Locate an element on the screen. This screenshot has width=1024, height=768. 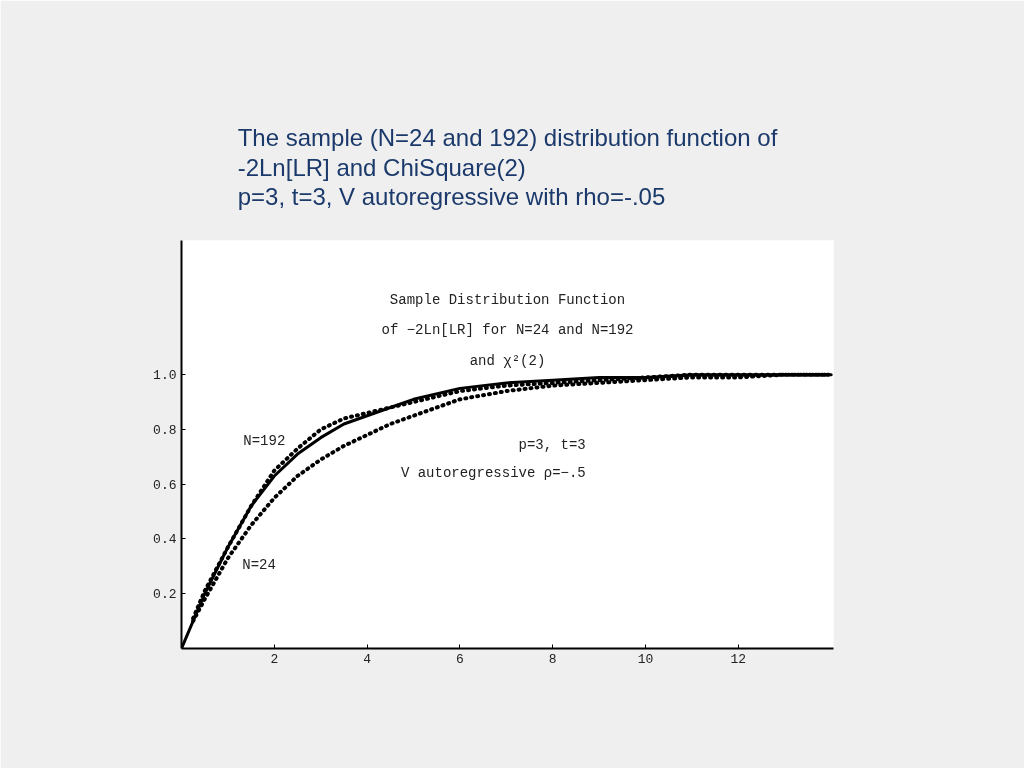
annotation: V autoregressive ρ=−.5 is located at coordinates (493, 473).